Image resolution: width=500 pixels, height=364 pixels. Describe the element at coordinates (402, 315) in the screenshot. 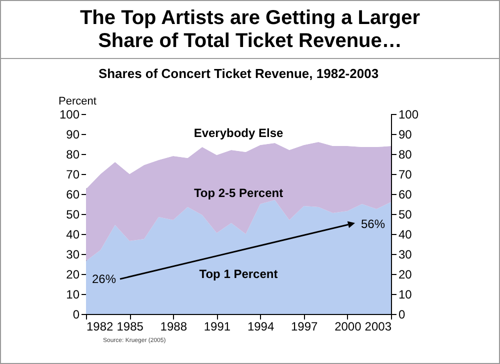

I see `y2-tick-label: 0` at that location.